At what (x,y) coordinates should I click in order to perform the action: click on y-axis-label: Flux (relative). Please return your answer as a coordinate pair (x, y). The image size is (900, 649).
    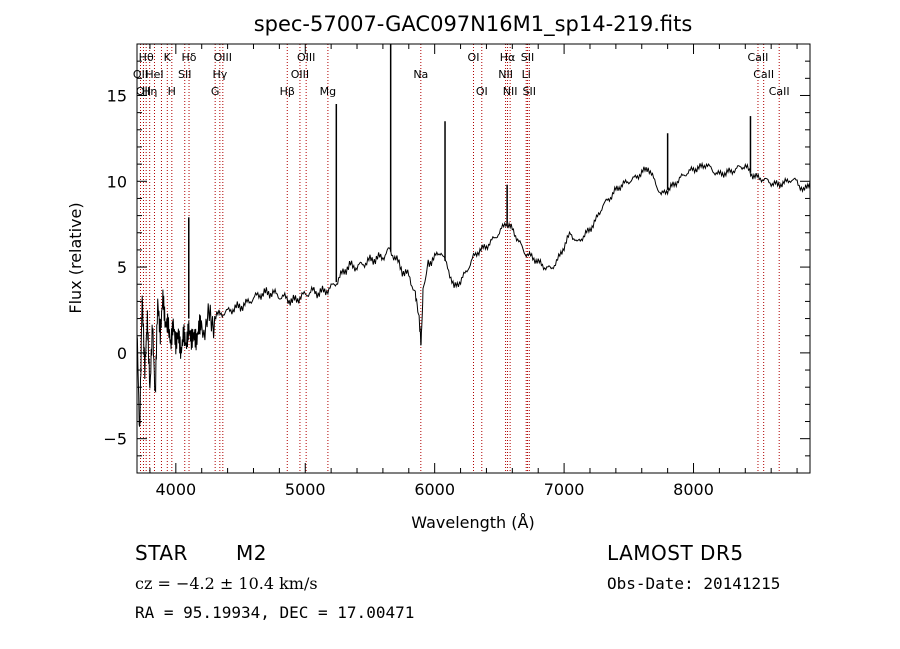
    Looking at the image, I should click on (75, 257).